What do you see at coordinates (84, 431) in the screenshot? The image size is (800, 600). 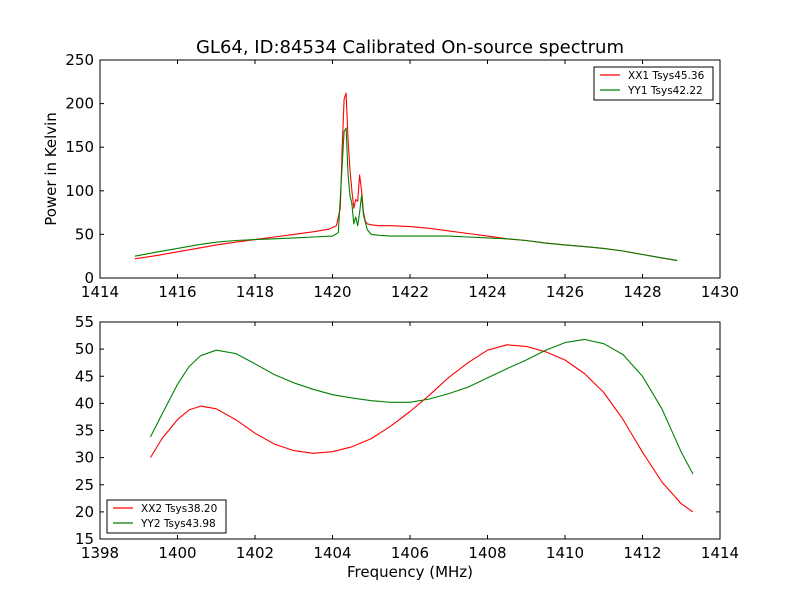 I see `y-tick-label: 35` at bounding box center [84, 431].